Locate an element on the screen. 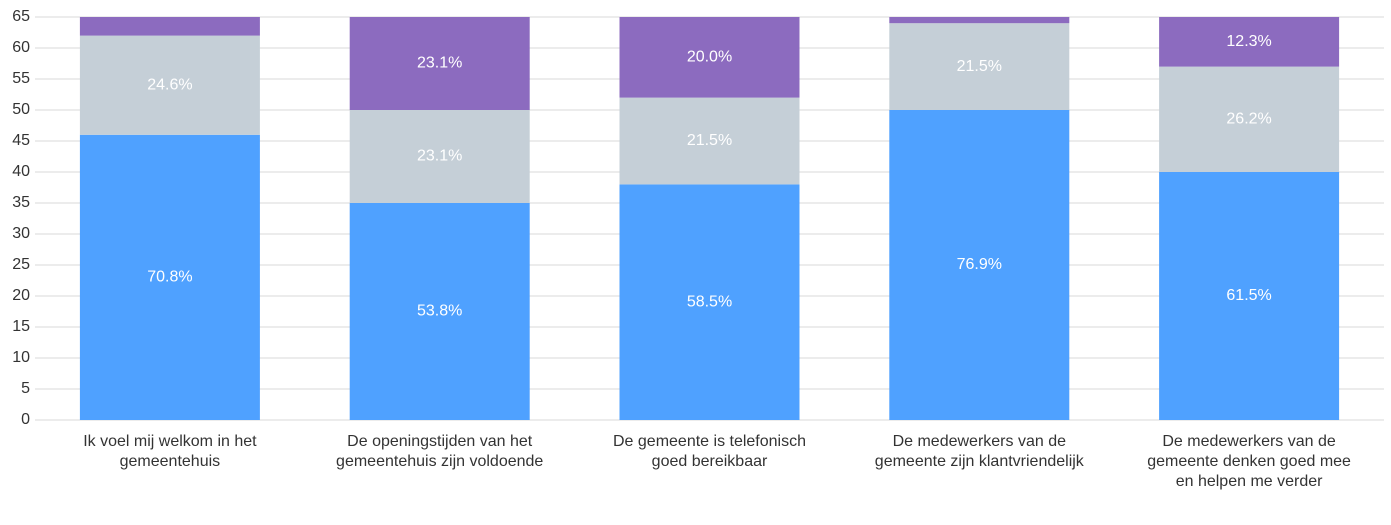  y-tick-label: 0 is located at coordinates (25, 419).